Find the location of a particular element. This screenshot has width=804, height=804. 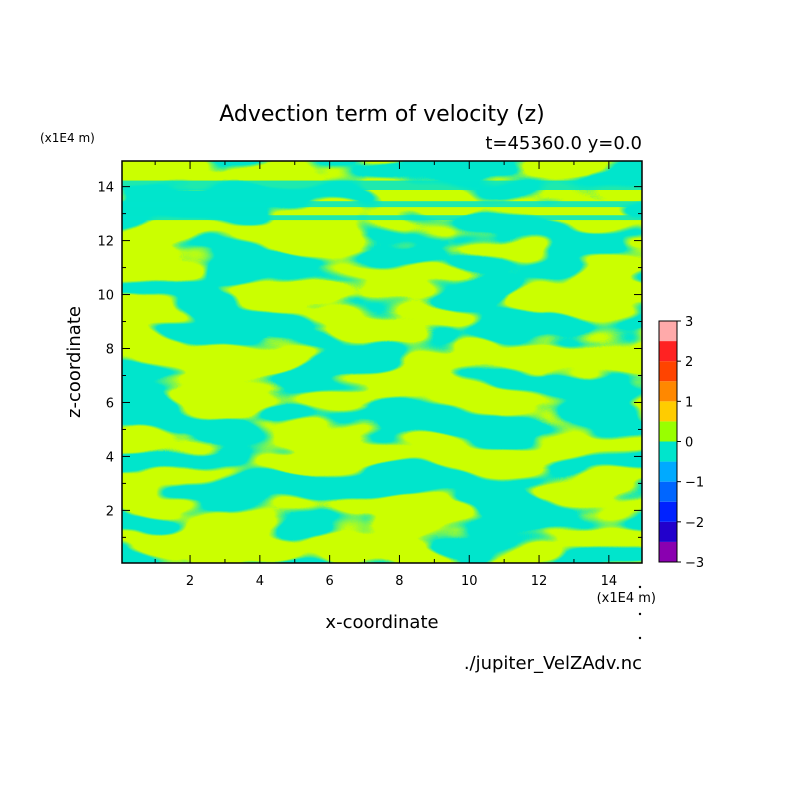

colorbar-tick-label: −1 is located at coordinates (694, 483).